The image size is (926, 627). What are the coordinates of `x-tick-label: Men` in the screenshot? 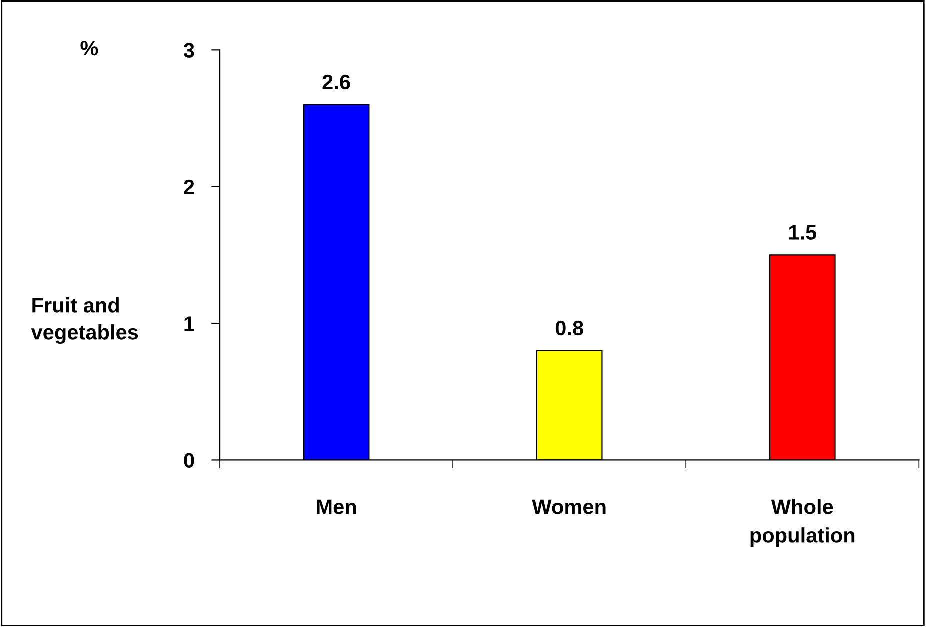 It's located at (336, 507).